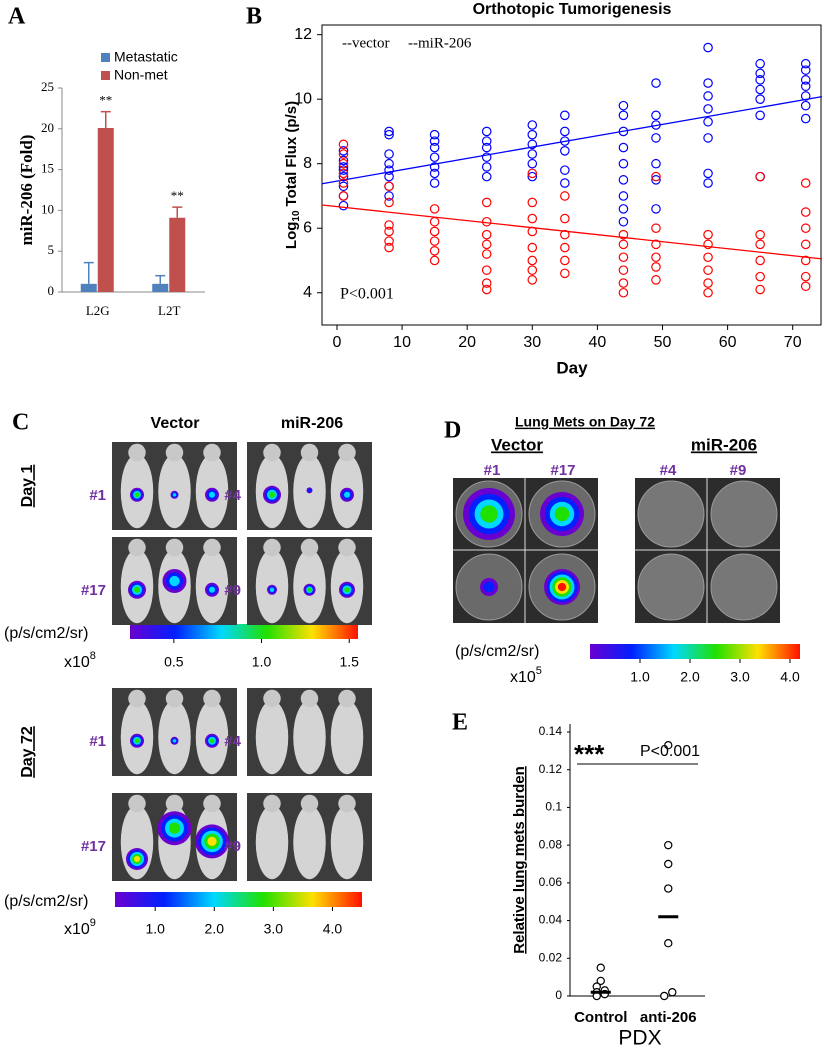 The image size is (824, 1050). I want to click on colorbar-unit: (p/s/cm2/sr), so click(46, 901).